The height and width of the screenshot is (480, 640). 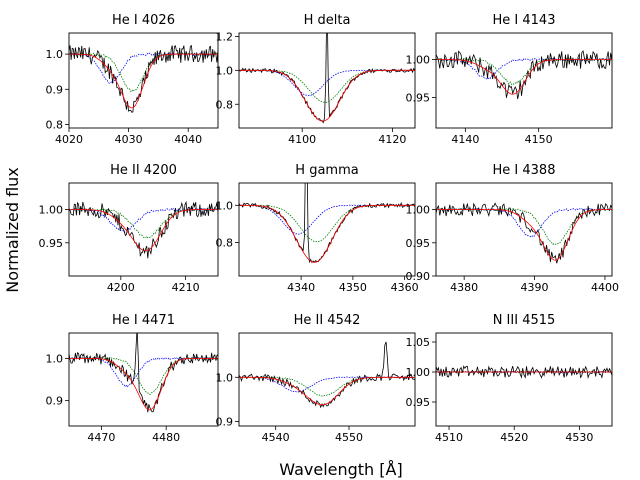 What do you see at coordinates (143, 20) in the screenshot?
I see `panel-title: He I 4026` at bounding box center [143, 20].